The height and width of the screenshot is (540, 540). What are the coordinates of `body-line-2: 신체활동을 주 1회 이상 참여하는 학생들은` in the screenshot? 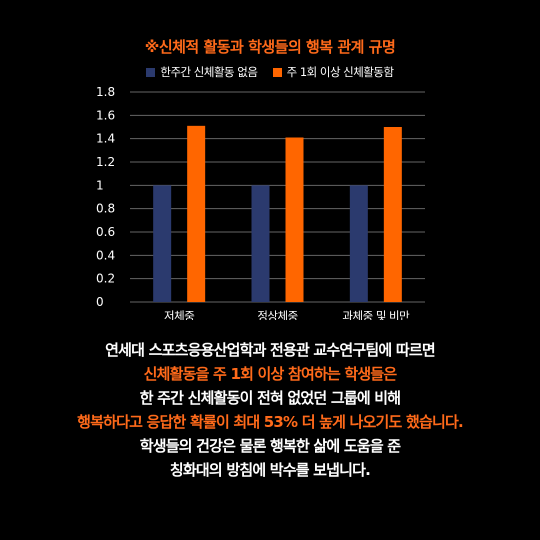 It's located at (270, 374).